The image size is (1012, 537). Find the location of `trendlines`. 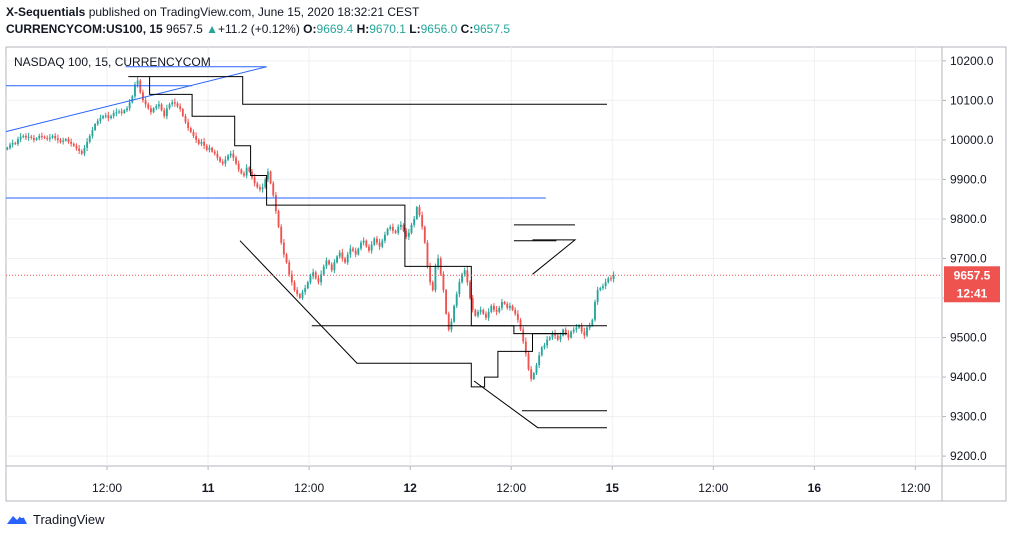

trendlines is located at coordinates (275, 132).